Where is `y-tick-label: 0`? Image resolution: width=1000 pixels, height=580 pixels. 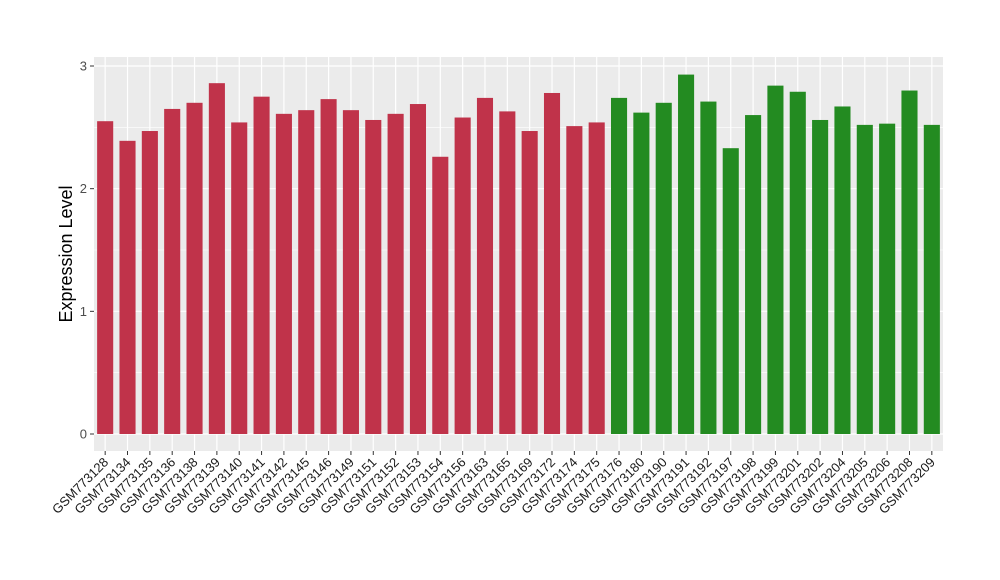
y-tick-label: 0 is located at coordinates (83, 434).